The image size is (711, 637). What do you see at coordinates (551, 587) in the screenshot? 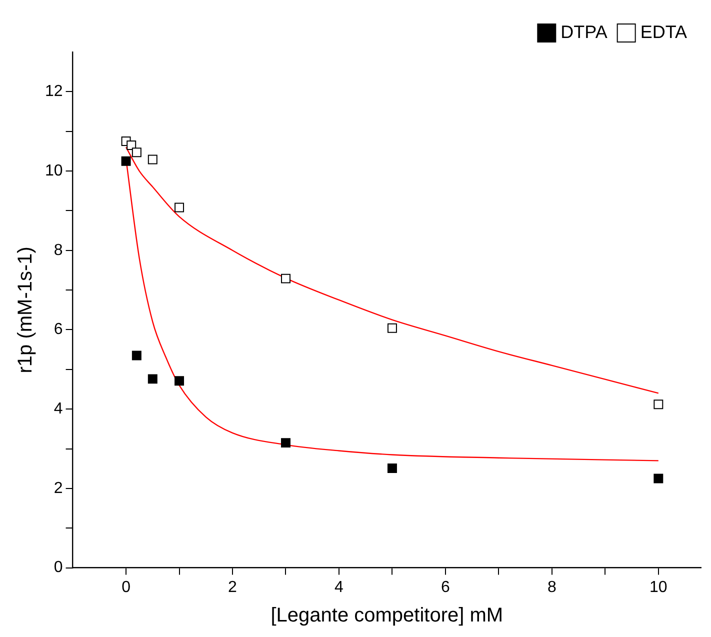
I see `x-tick-label: 8` at bounding box center [551, 587].